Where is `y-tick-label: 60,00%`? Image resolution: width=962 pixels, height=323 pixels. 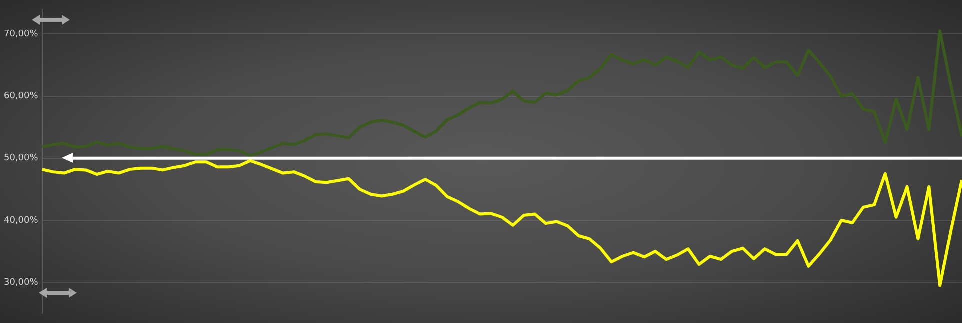
y-tick-label: 60,00% is located at coordinates (21, 97).